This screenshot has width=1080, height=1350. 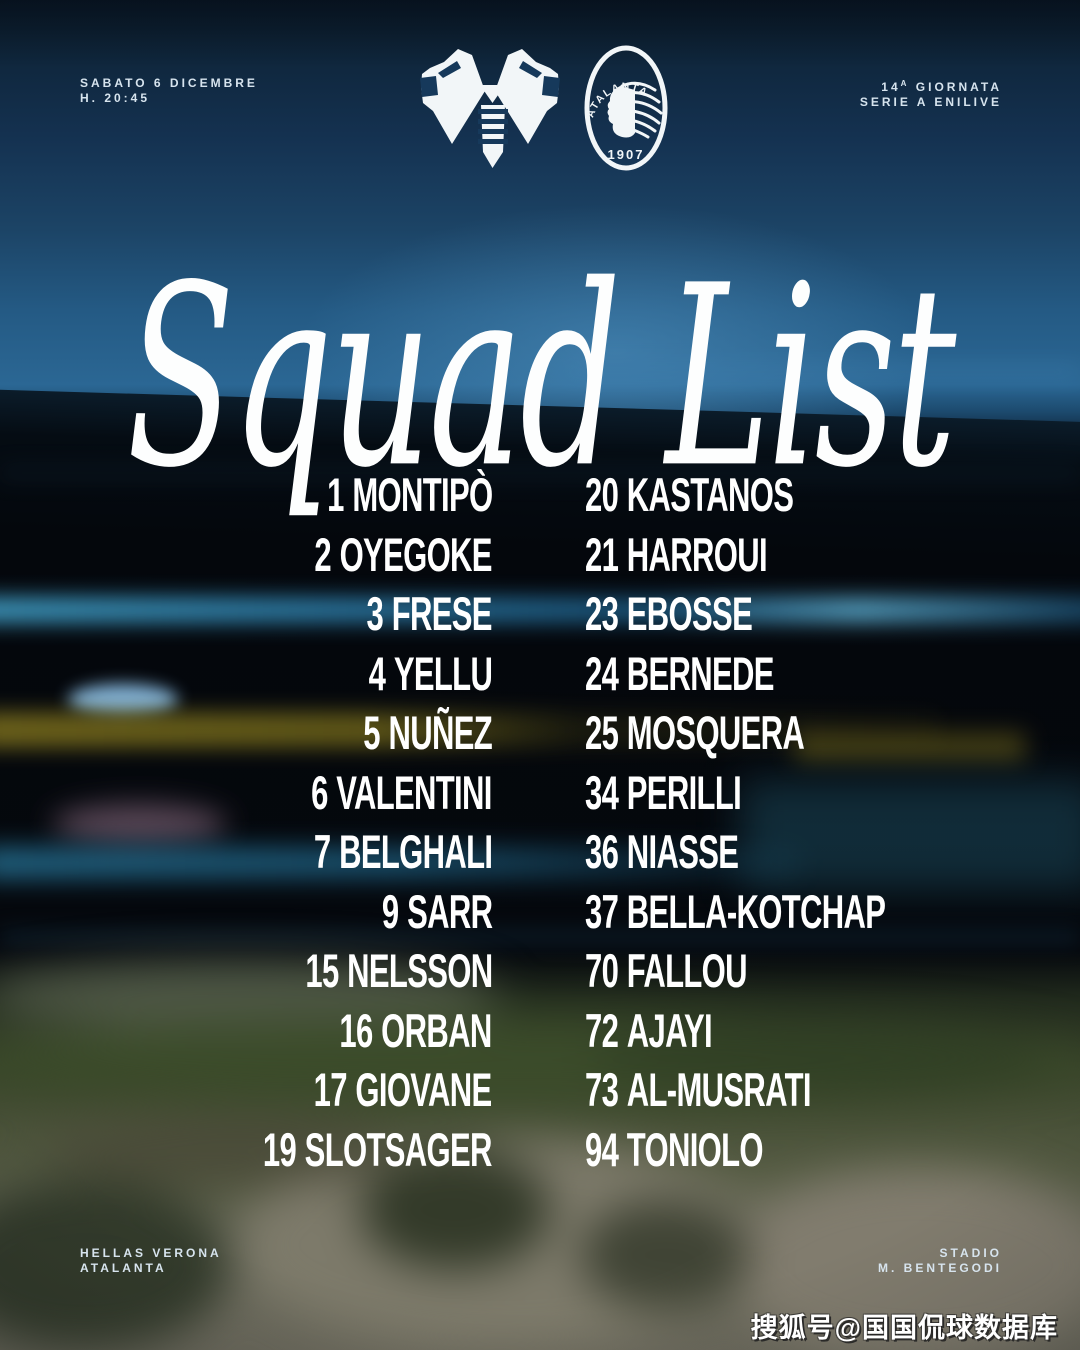 I want to click on player-entry: 5 NUÑEZ, so click(x=318, y=733).